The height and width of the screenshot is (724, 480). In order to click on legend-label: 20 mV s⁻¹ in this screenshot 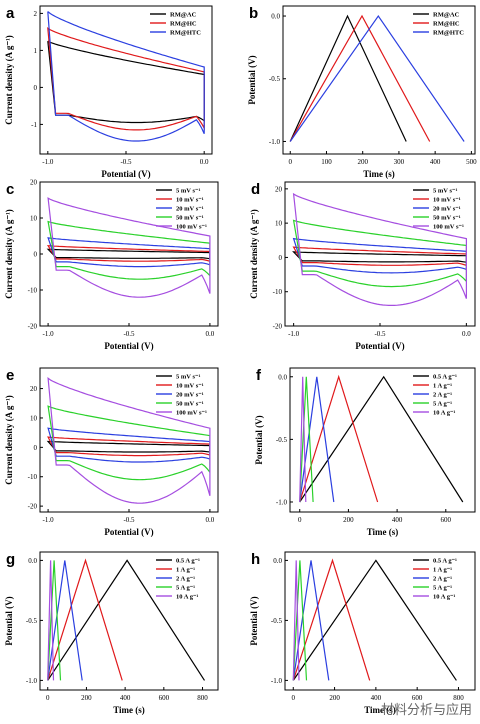, I will do `click(190, 395)`.